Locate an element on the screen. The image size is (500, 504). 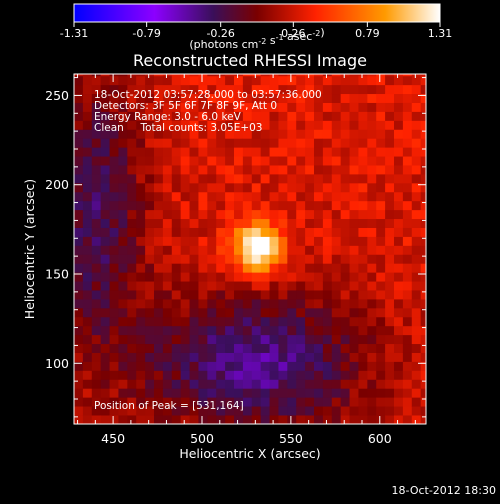
render-timestamp: 18-Oct-2012 18:30 is located at coordinates (444, 490).